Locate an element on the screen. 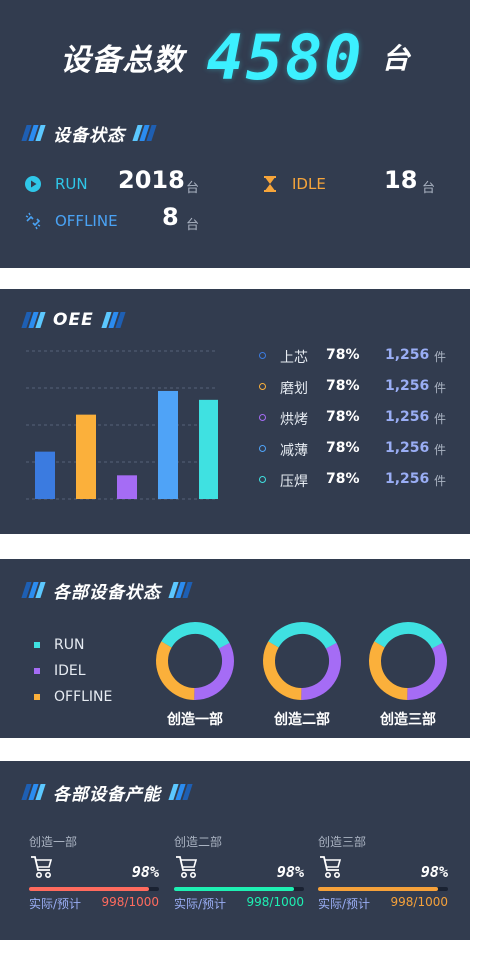 The width and height of the screenshot is (504, 963). dept-donut-name: 创造二部 is located at coordinates (302, 720).